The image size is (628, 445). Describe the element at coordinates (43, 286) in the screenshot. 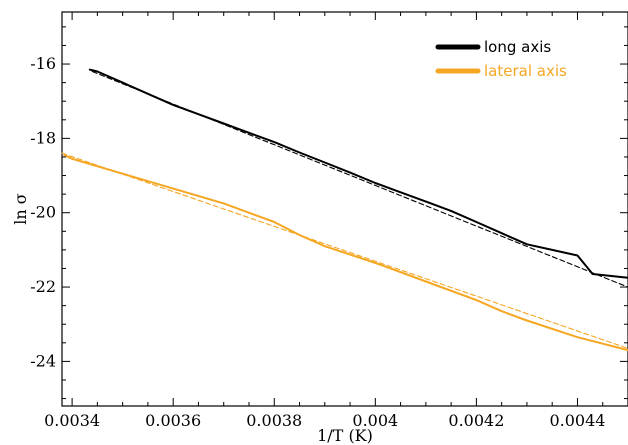

I see `y-tick-label: -22` at that location.